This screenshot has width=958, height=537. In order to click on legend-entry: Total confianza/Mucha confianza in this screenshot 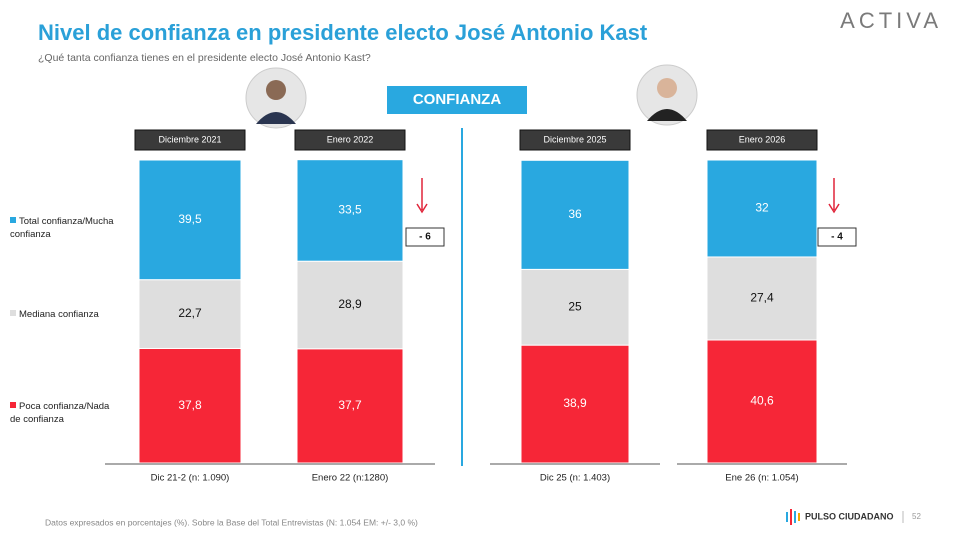, I will do `click(62, 228)`.